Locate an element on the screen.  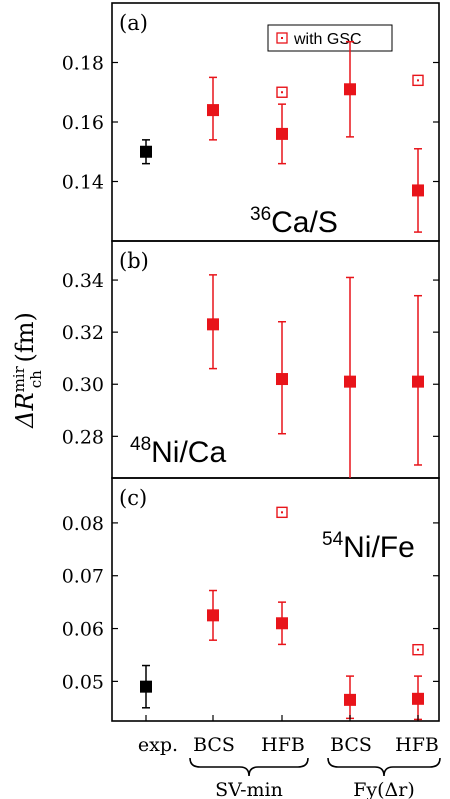
panel-c-sv-min-hfb-gsc-point-dot is located at coordinates (282, 512).